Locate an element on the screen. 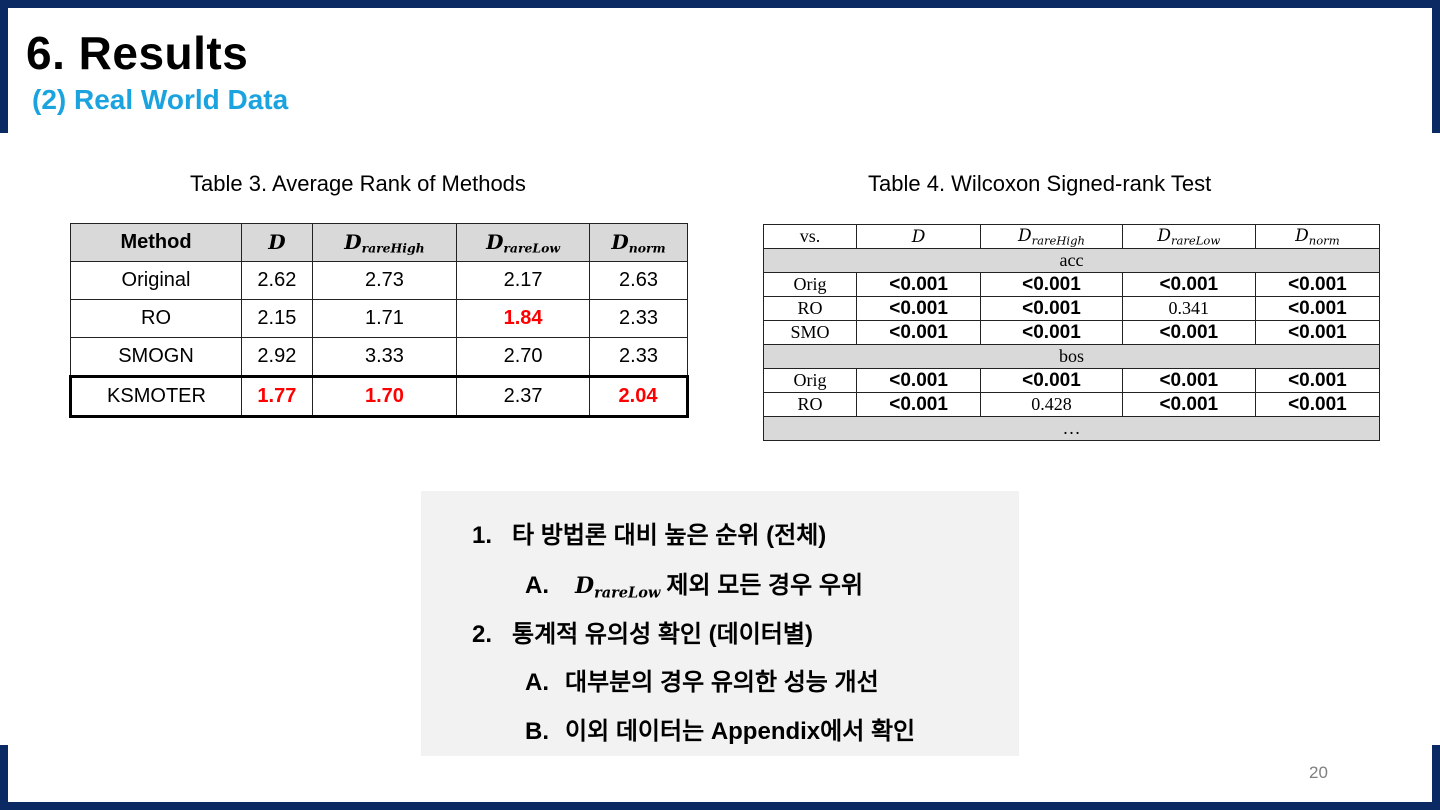 The image size is (1440, 810). table-row: Original 2.62 2.73 2.17 2.63 is located at coordinates (379, 280).